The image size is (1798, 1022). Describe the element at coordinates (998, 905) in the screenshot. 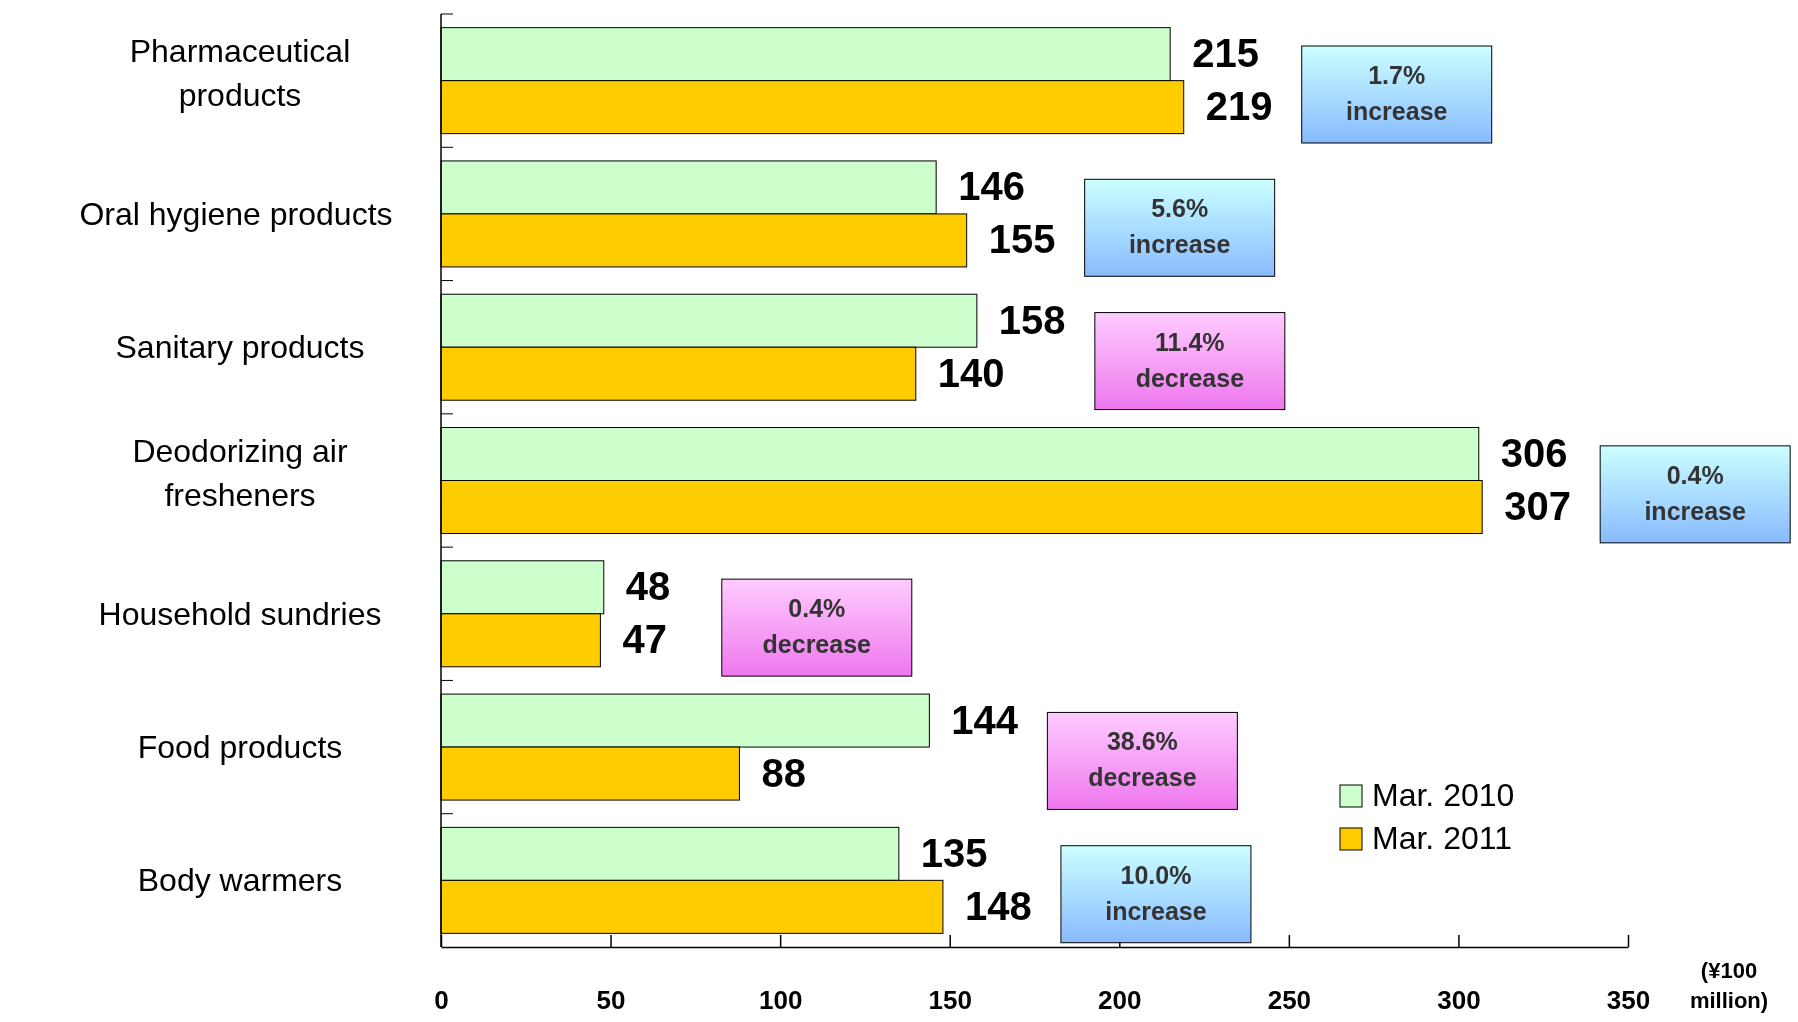

I see `data-label: 148` at that location.